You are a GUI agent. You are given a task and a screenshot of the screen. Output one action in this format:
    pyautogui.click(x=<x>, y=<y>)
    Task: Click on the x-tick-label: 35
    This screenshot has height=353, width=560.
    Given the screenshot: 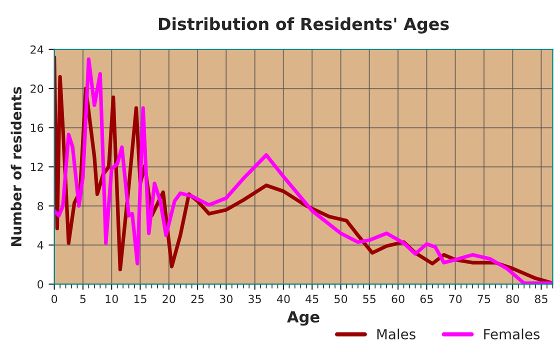 What is the action you would take?
    pyautogui.click(x=254, y=299)
    